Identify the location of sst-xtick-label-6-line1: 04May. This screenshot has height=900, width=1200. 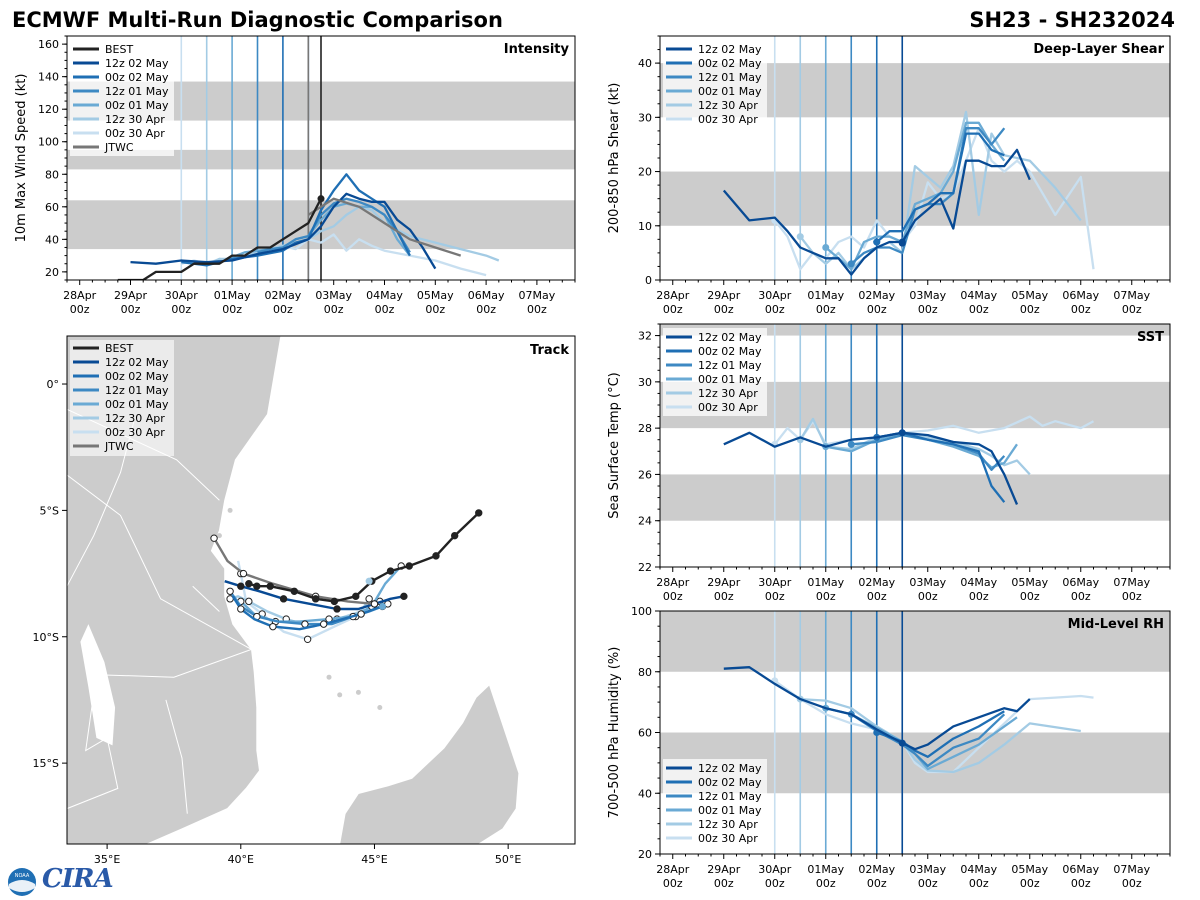
(978, 582).